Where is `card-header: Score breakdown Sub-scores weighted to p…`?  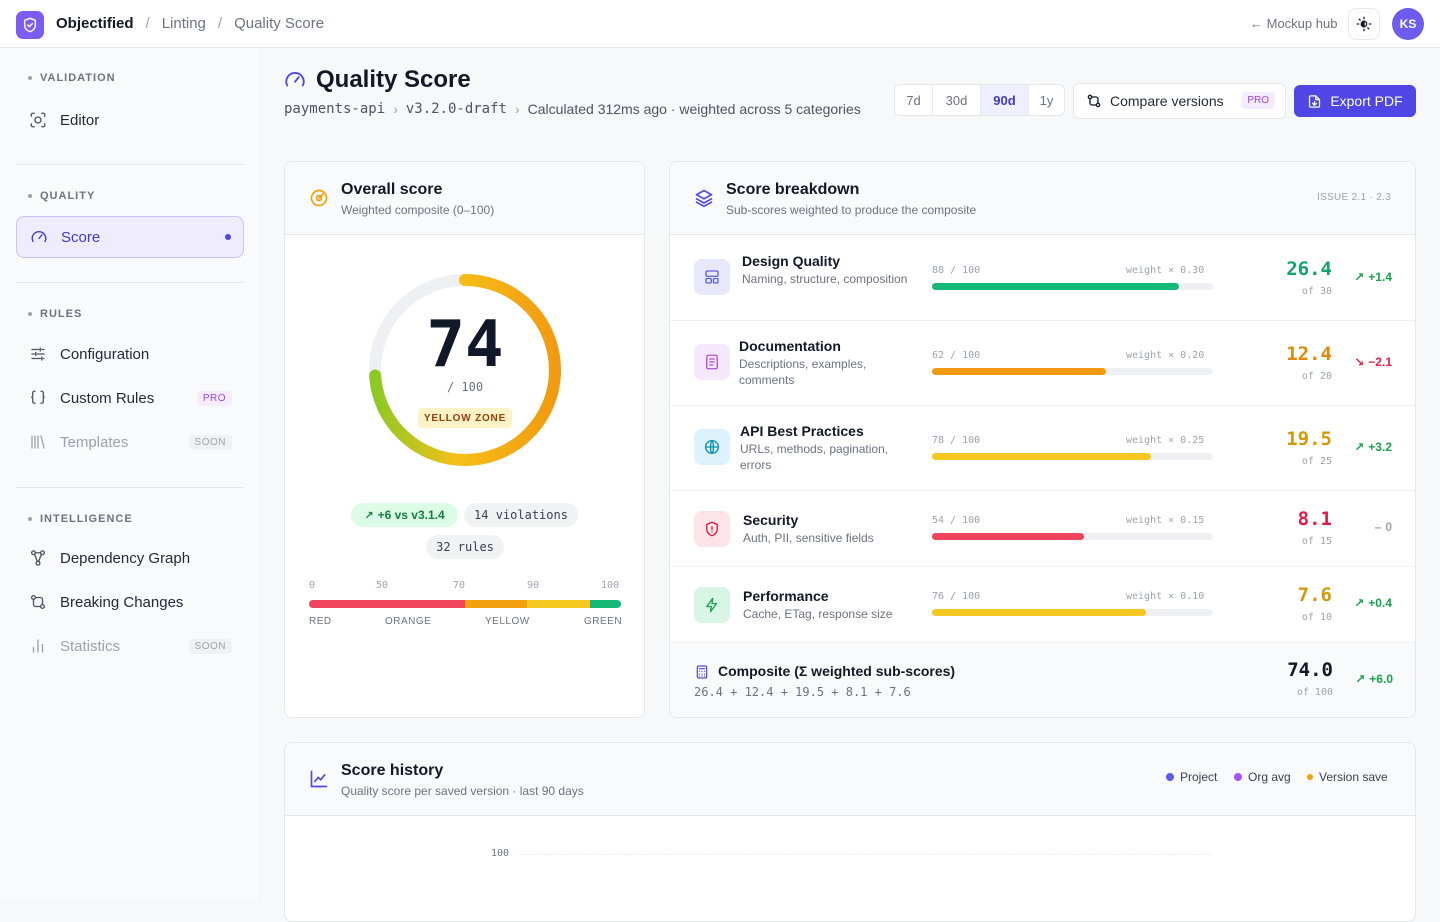
card-header: Score breakdown Sub-scores weighted to p… is located at coordinates (1042, 198).